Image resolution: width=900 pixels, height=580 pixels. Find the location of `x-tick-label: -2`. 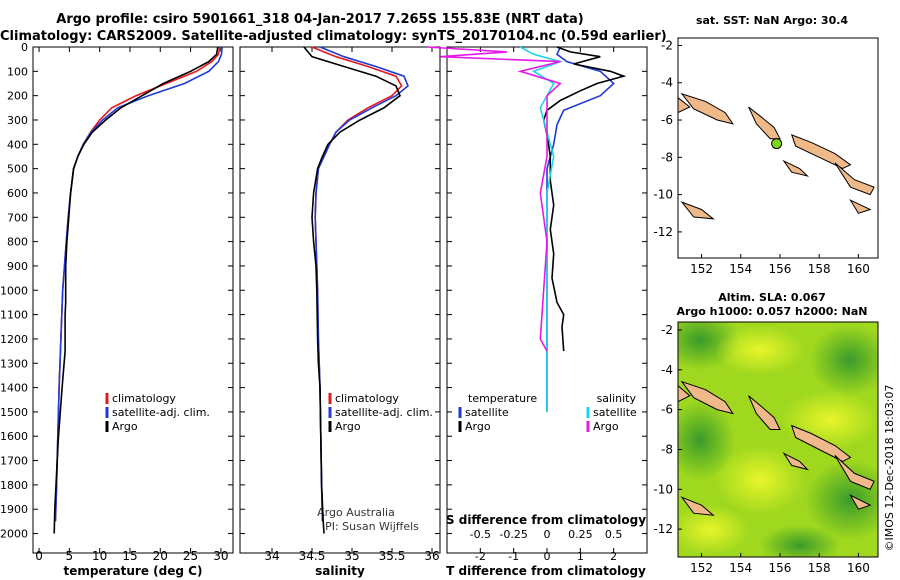

x-tick-label: -2 is located at coordinates (480, 556).